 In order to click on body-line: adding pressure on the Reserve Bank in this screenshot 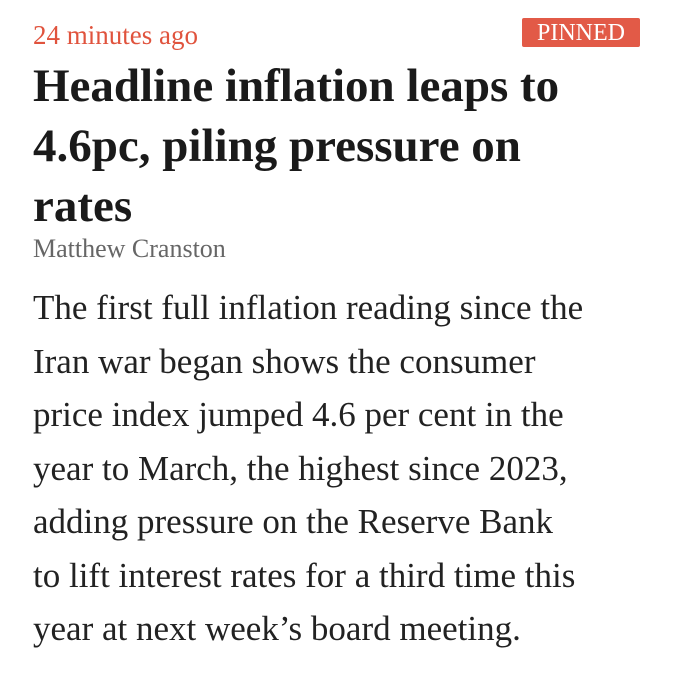, I will do `click(293, 521)`.